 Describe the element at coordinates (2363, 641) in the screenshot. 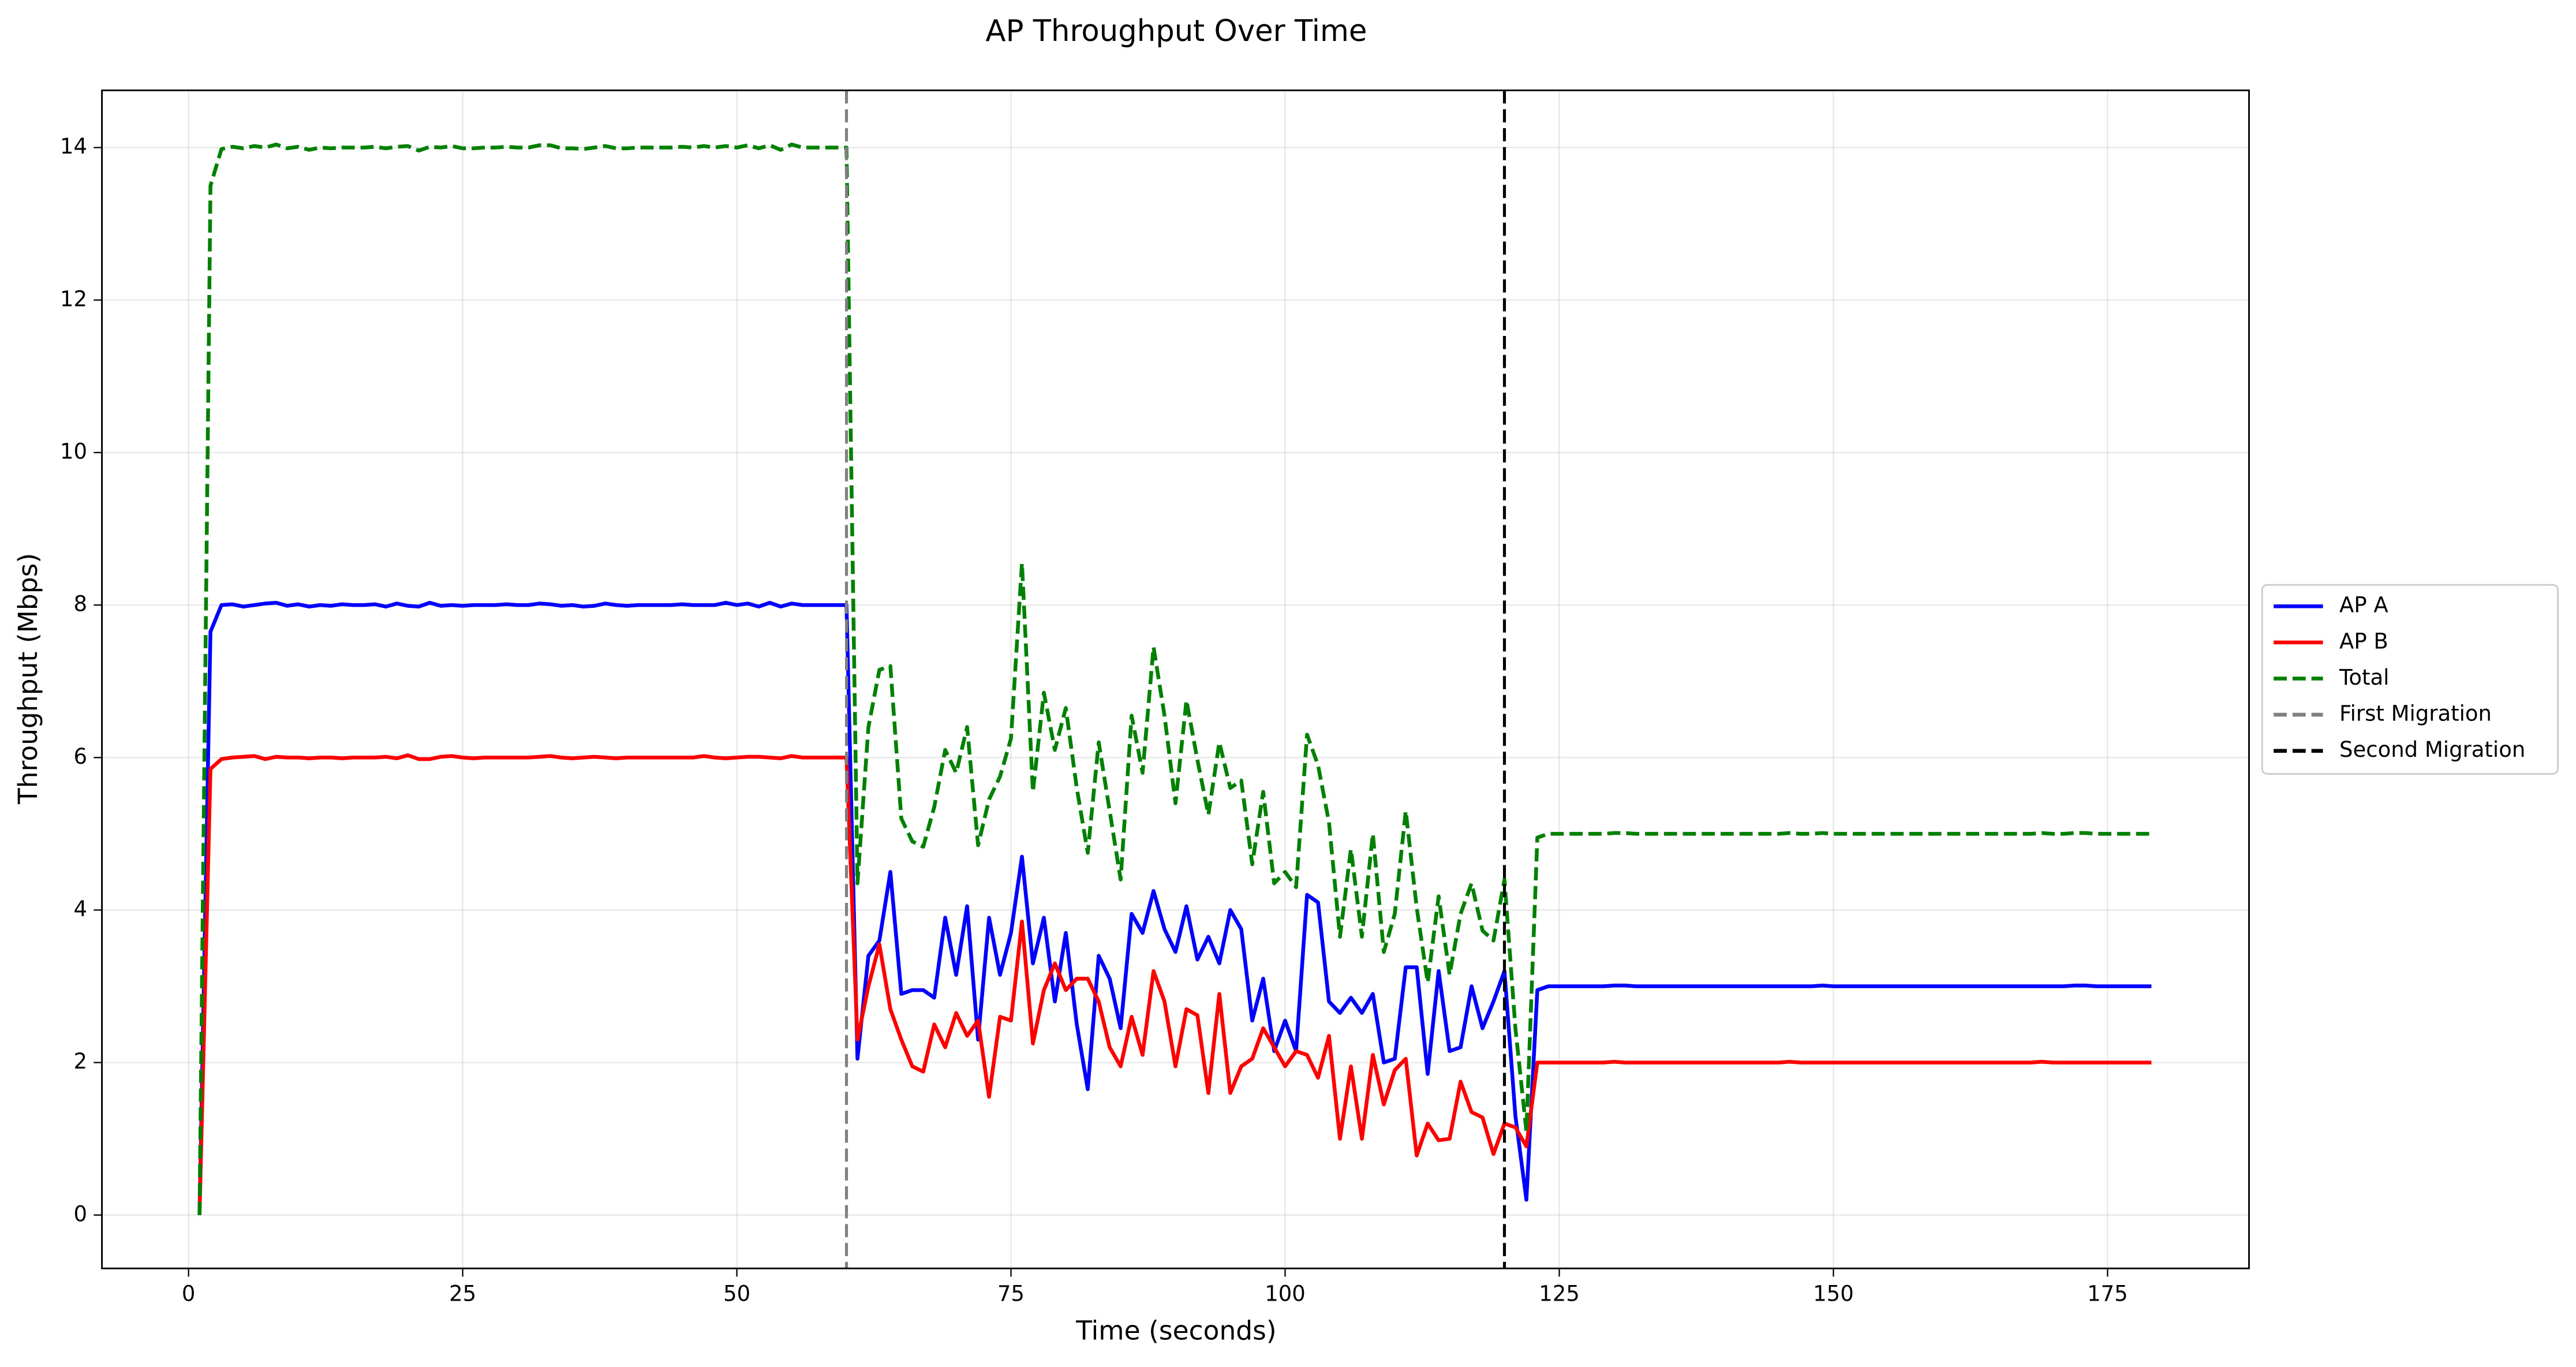

I see `legend-label: AP B` at that location.